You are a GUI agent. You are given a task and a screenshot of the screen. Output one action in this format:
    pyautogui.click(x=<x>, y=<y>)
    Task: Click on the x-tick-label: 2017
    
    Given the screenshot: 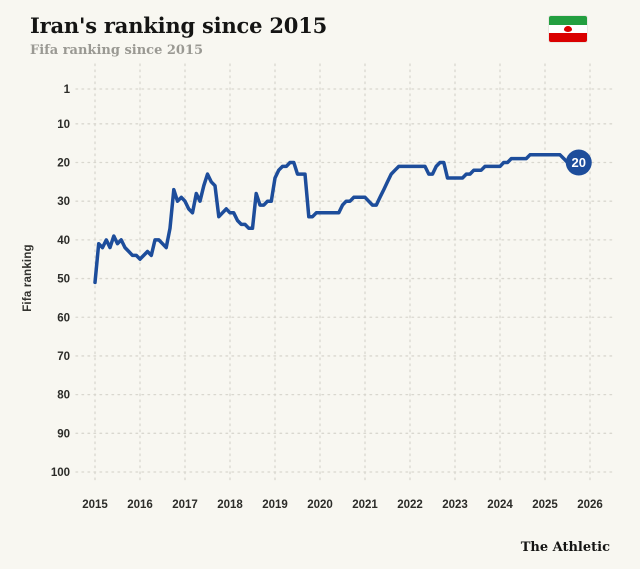 What is the action you would take?
    pyautogui.click(x=185, y=505)
    